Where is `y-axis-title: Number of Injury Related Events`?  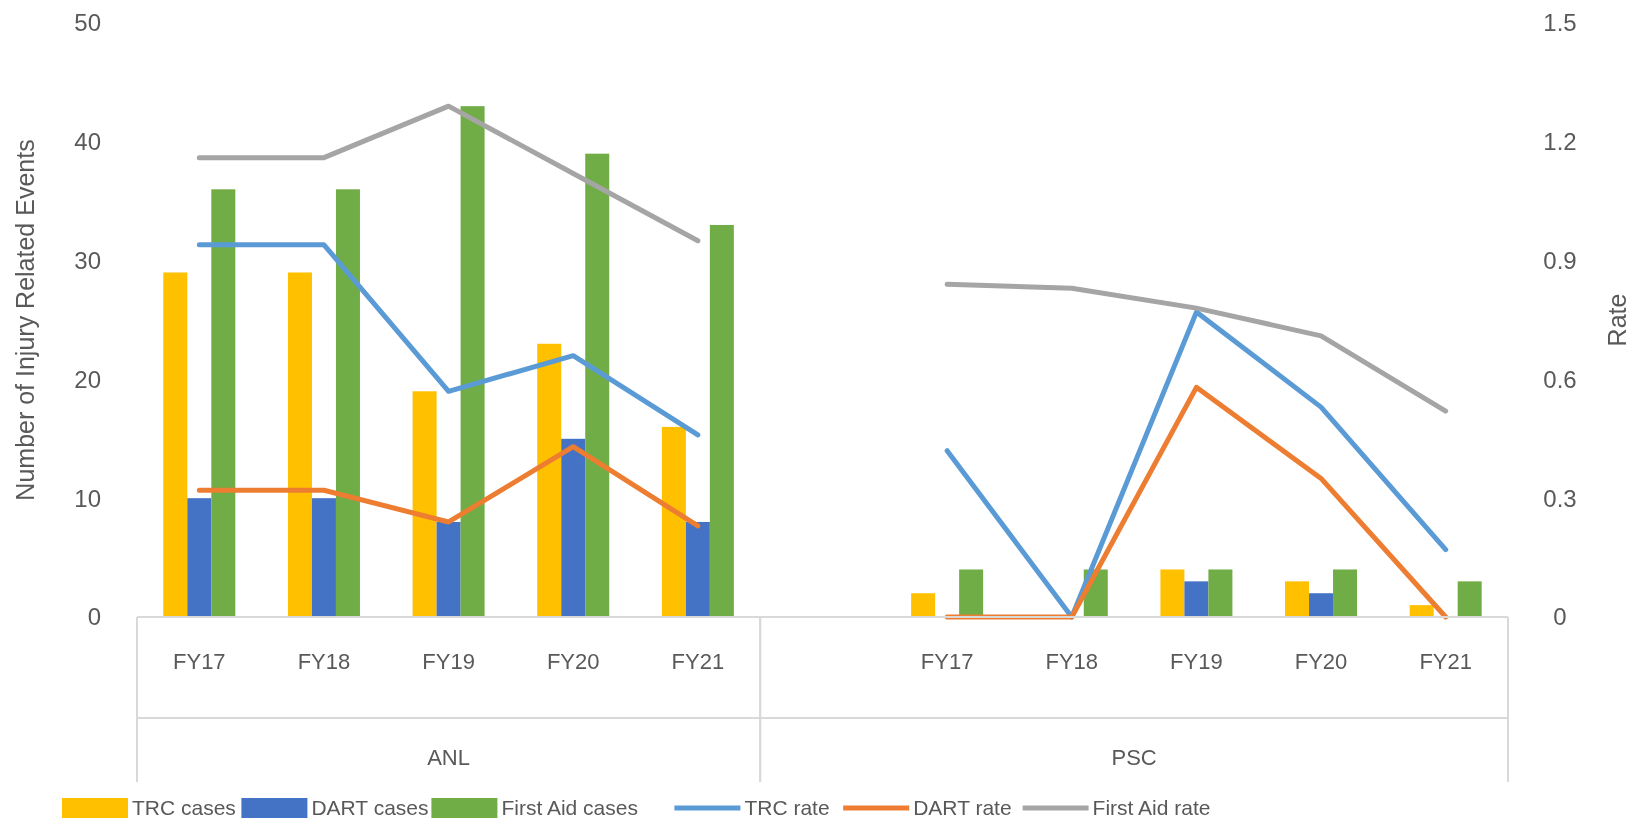 y-axis-title: Number of Injury Related Events is located at coordinates (25, 320).